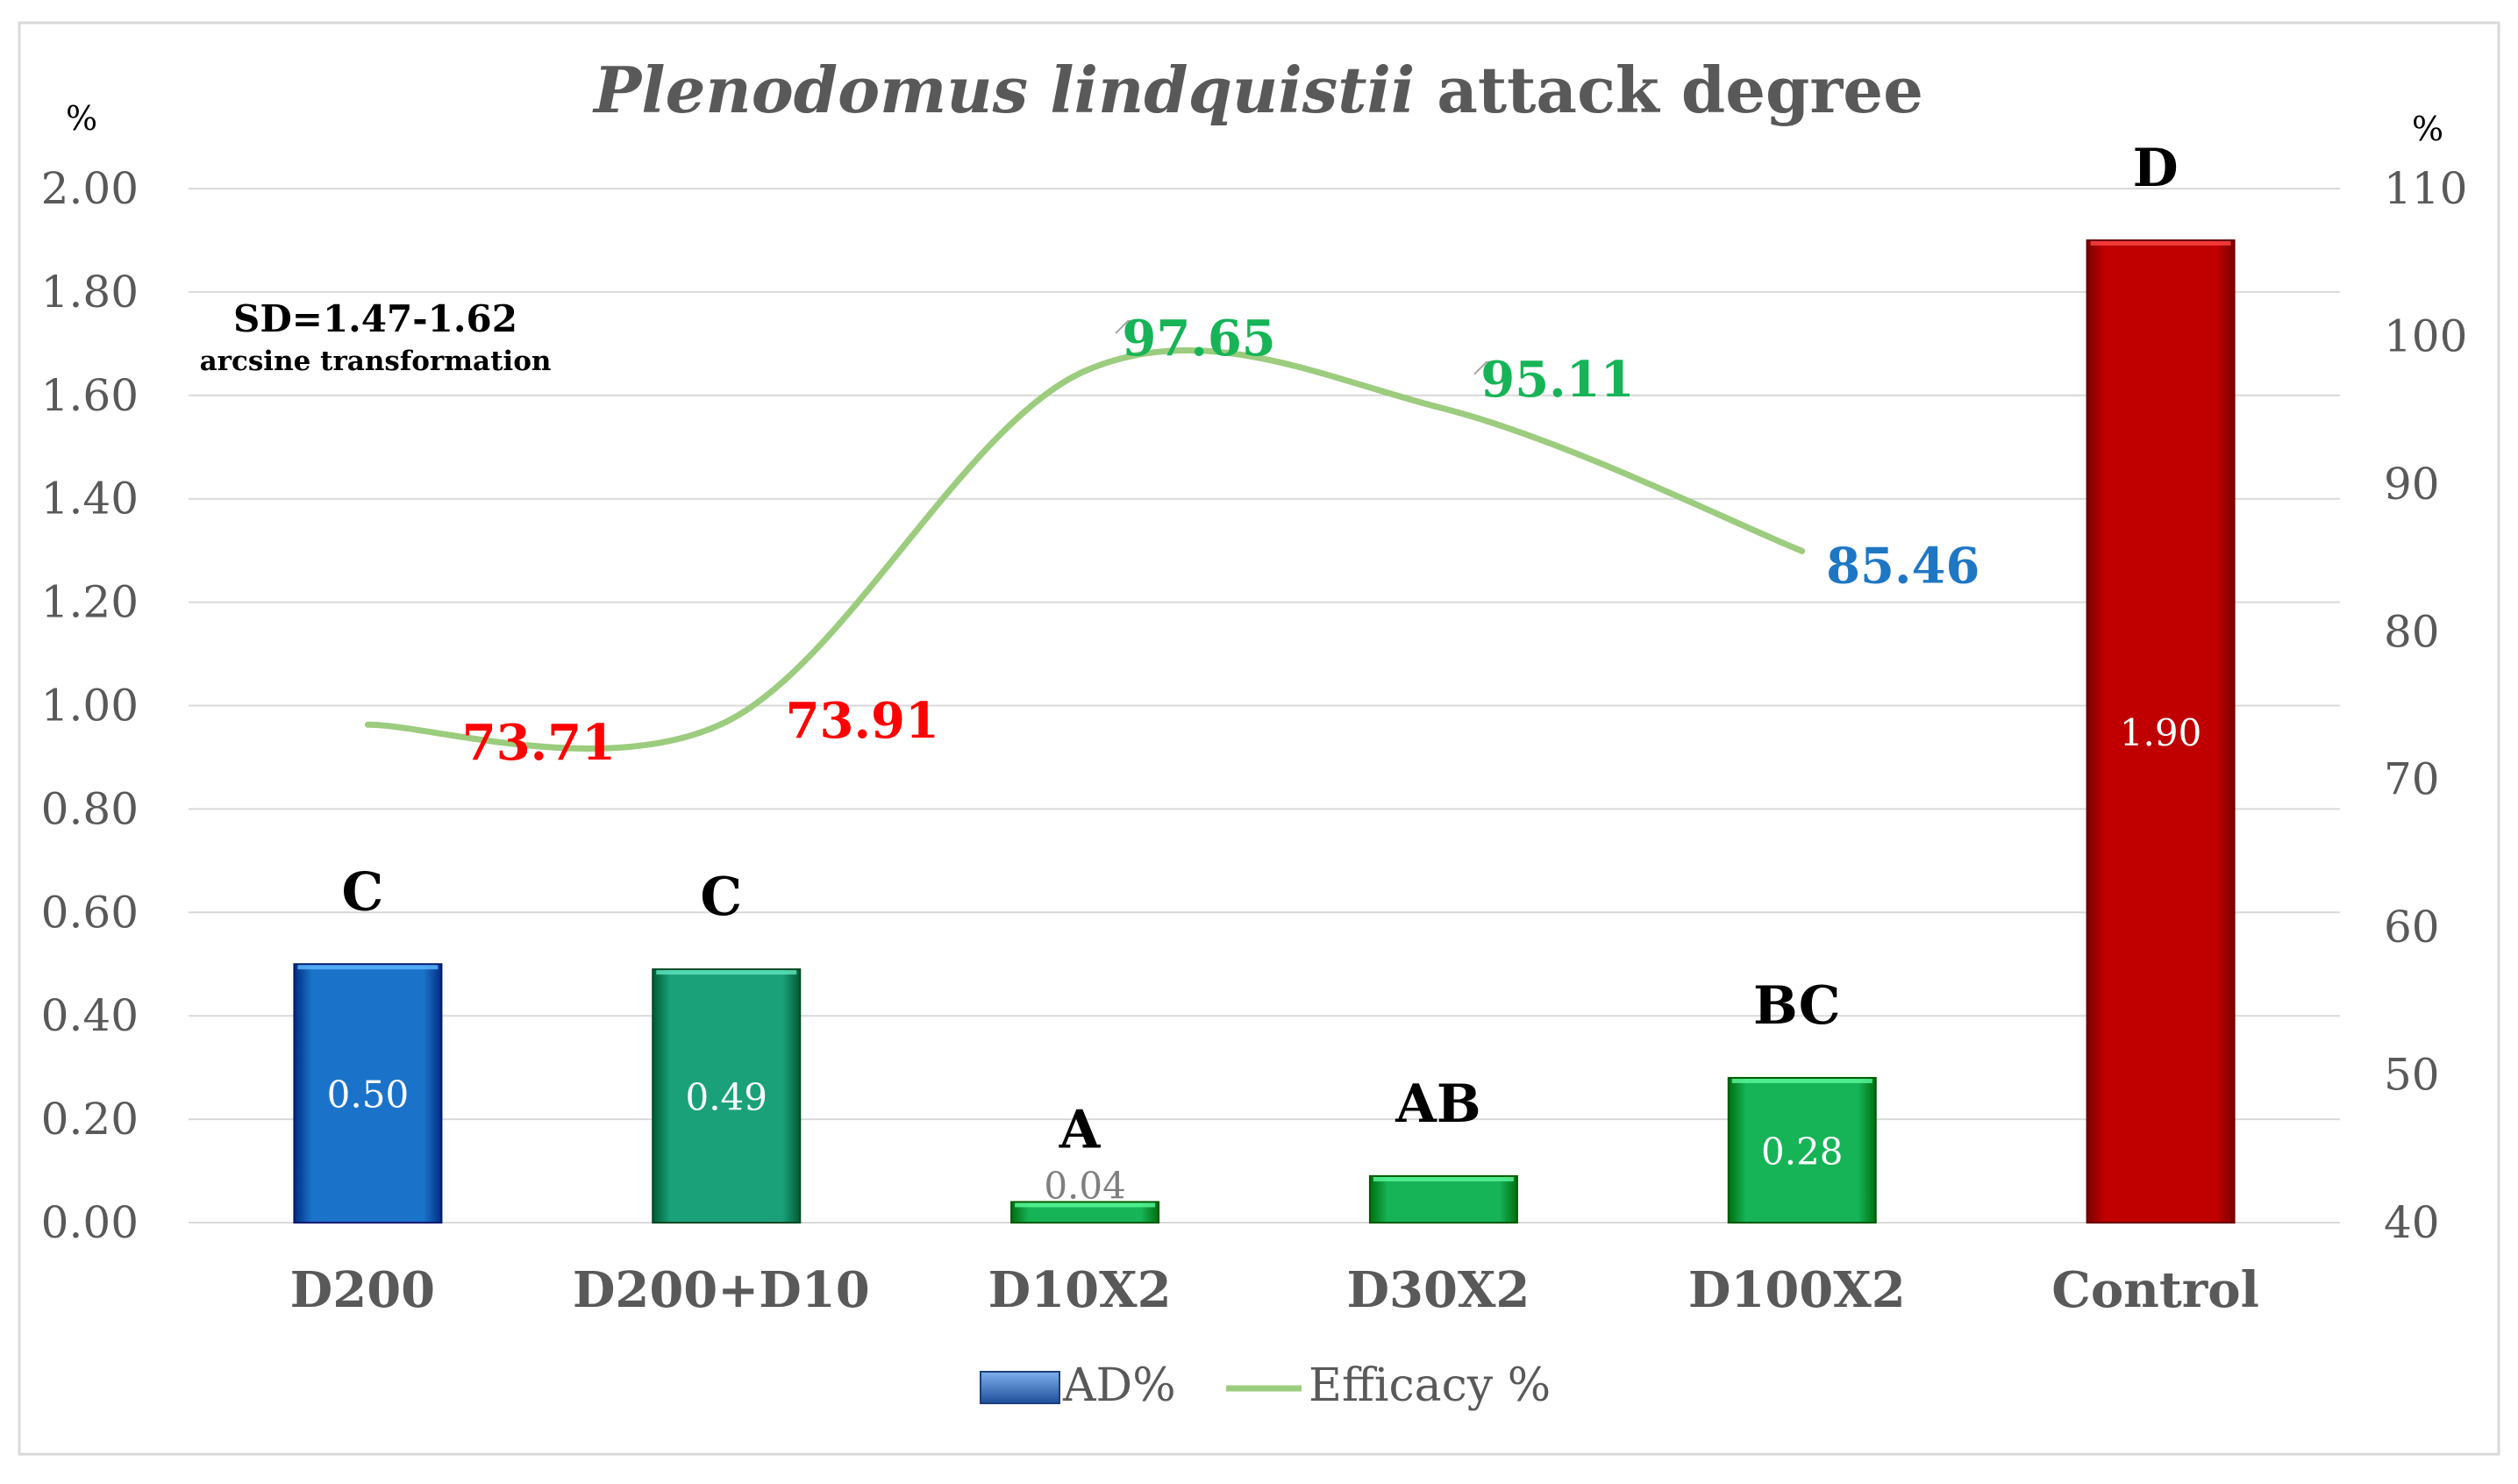 Image resolution: width=2518 pixels, height=1484 pixels. I want to click on left-tick-label: 2.00, so click(90, 188).